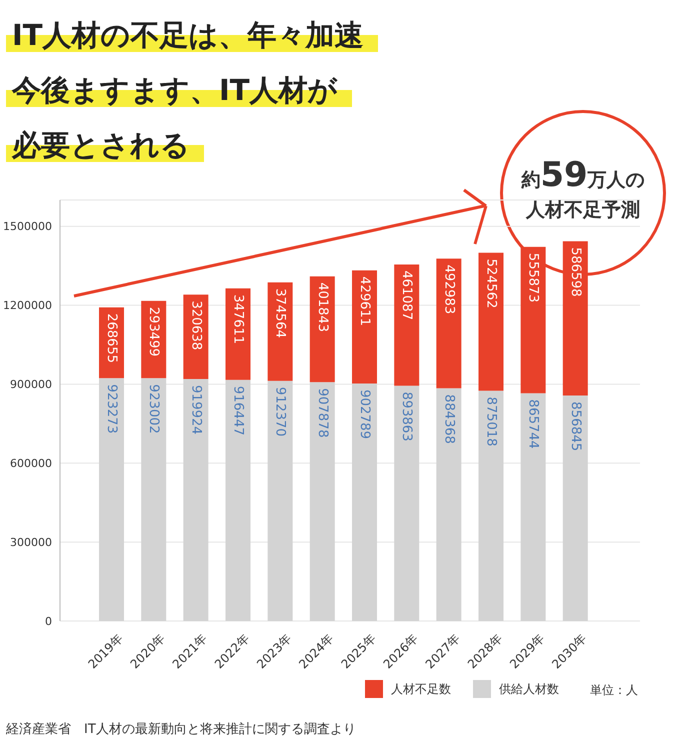 The image size is (689, 742). What do you see at coordinates (448, 419) in the screenshot?
I see `data-label: 884368` at bounding box center [448, 419].